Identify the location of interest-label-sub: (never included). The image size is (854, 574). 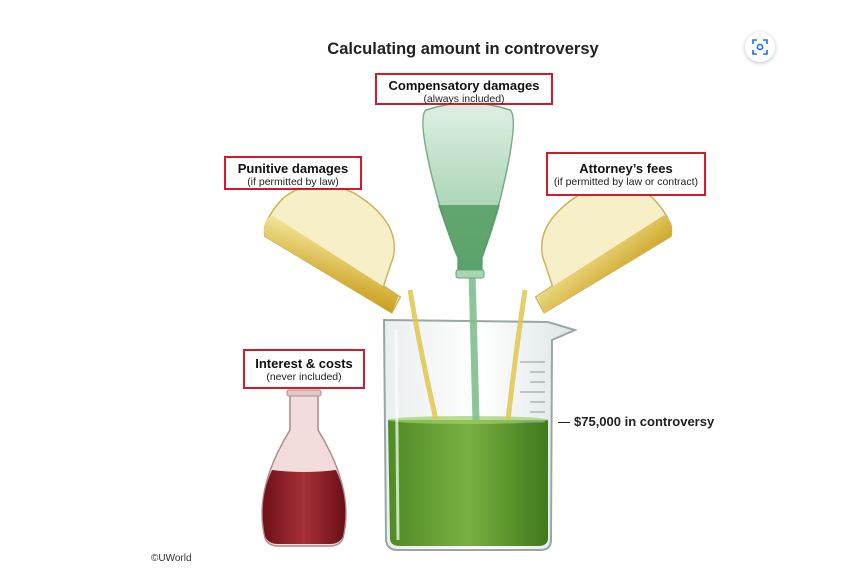
(304, 377).